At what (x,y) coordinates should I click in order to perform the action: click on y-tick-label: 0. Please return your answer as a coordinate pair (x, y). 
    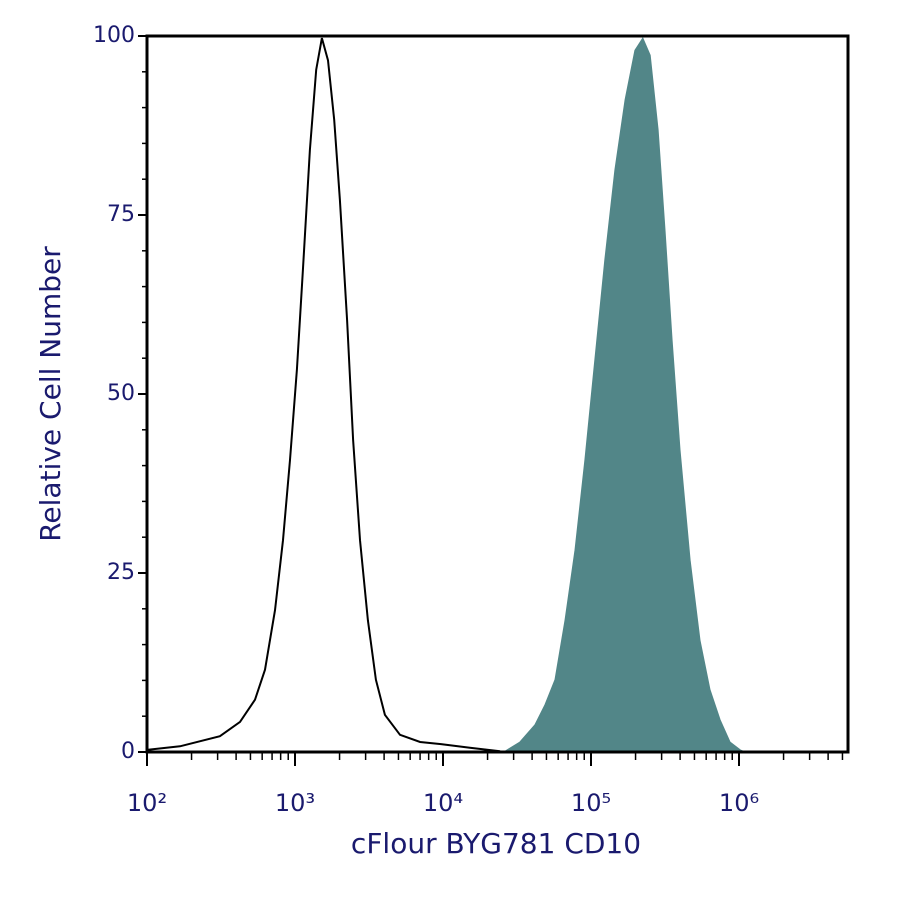
    Looking at the image, I should click on (128, 751).